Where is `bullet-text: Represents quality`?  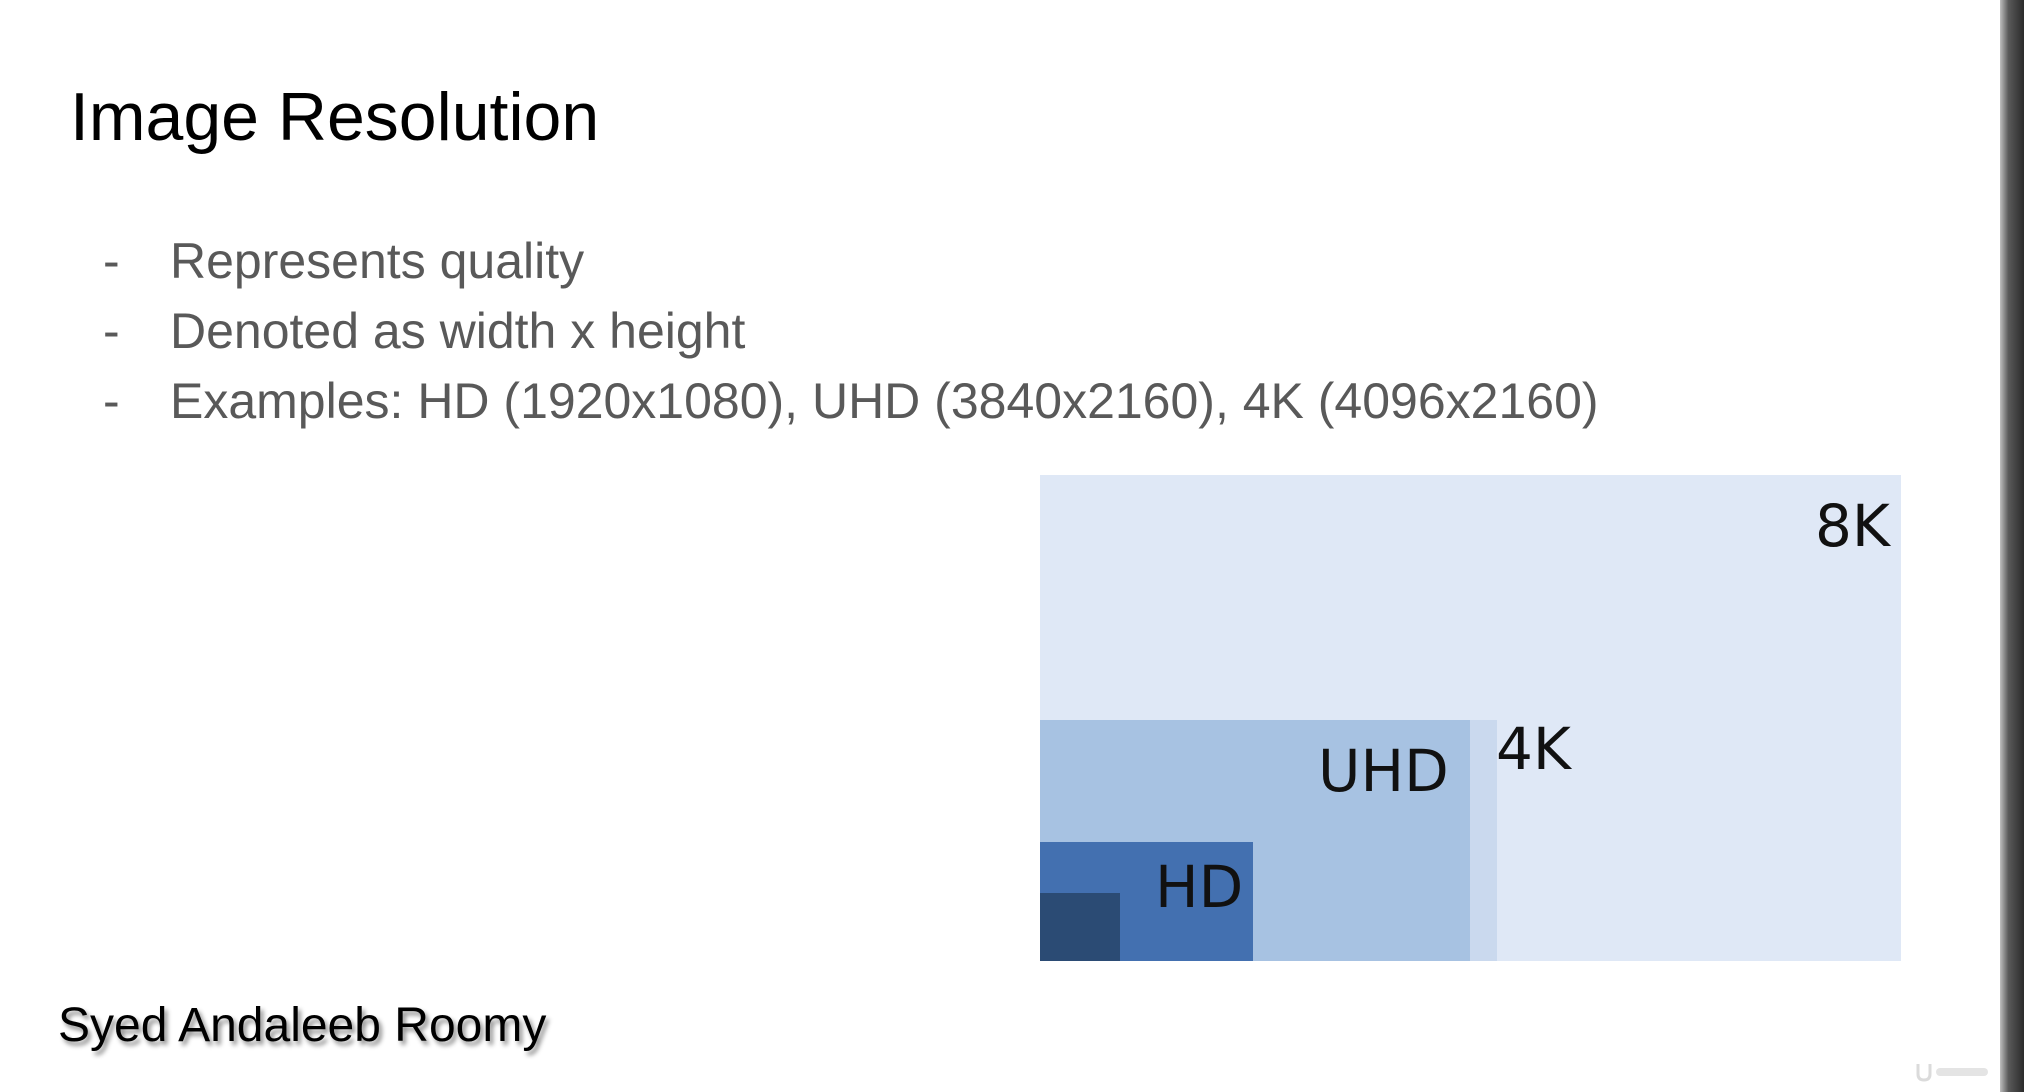
bullet-text: Represents quality is located at coordinates (377, 261).